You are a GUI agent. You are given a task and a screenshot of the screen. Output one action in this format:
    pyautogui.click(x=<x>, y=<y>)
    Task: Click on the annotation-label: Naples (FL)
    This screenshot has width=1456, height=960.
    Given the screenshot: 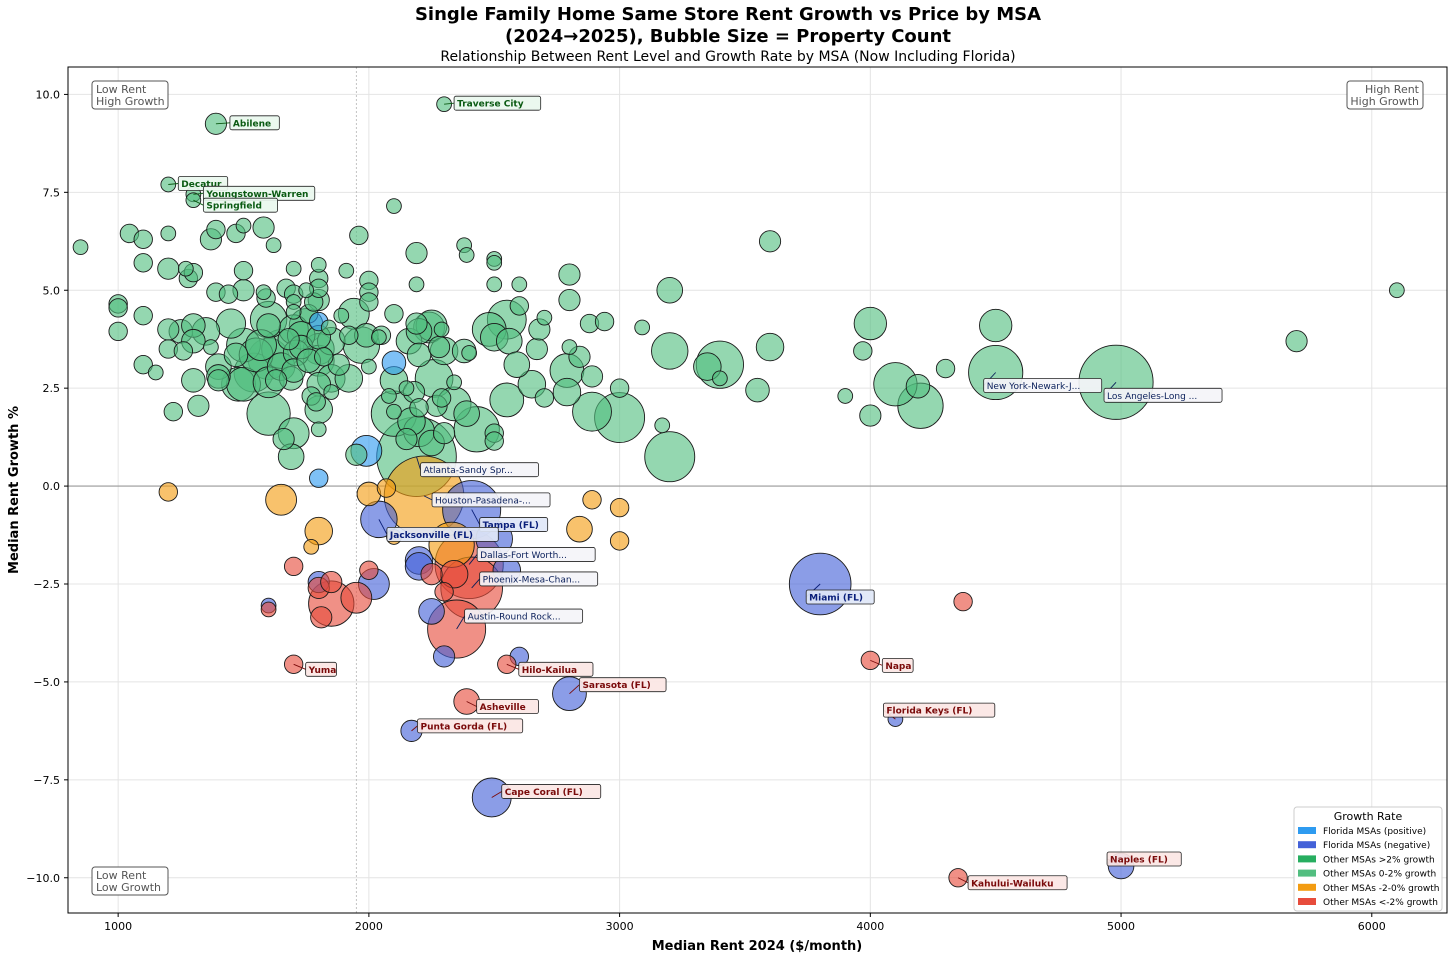 What is the action you would take?
    pyautogui.click(x=1139, y=861)
    